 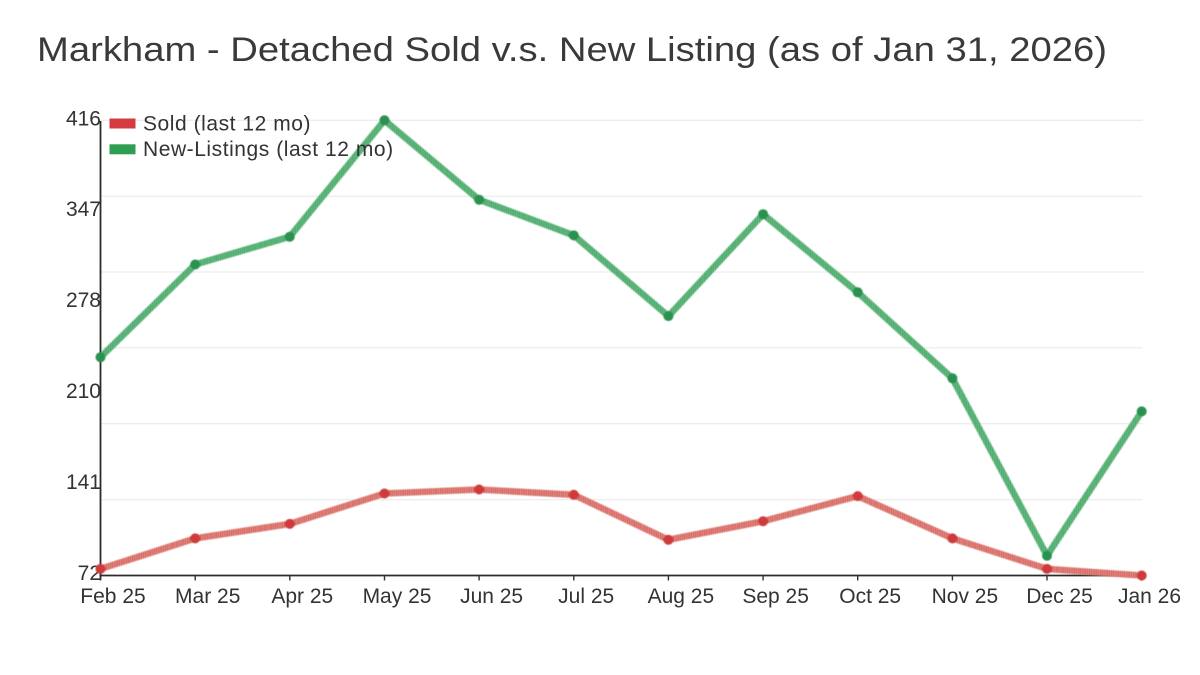 I want to click on svg-text: Sold (last 12 mo), so click(x=227, y=123).